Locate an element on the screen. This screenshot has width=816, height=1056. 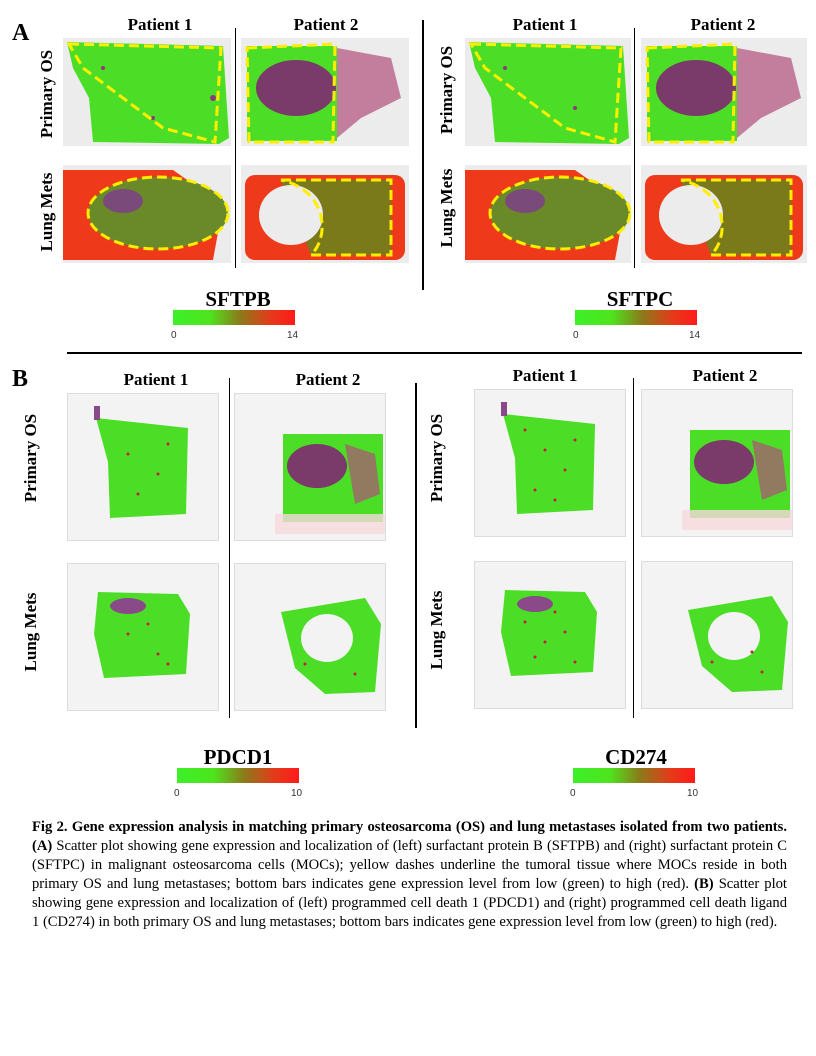
a-left-gene-label: SFTPB is located at coordinates (238, 299).